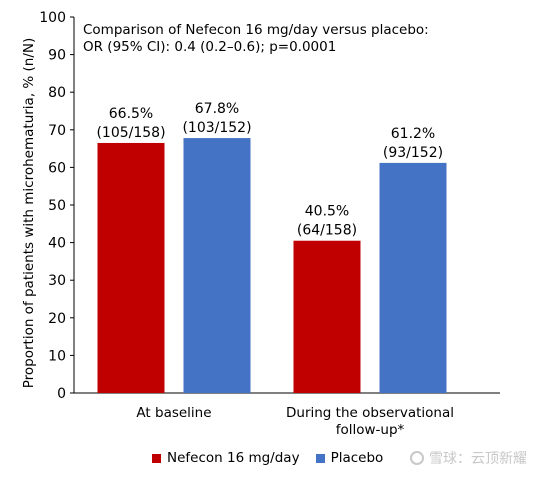 The width and height of the screenshot is (539, 479). Describe the element at coordinates (320, 458) in the screenshot. I see `legend-swatch-placebo` at that location.